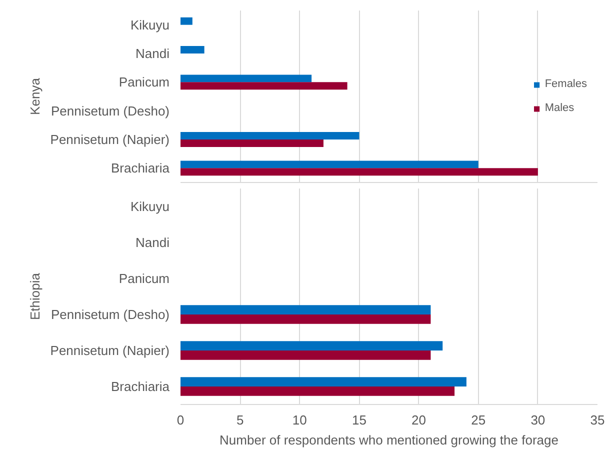  Describe the element at coordinates (419, 420) in the screenshot. I see `x-tick-label: 20` at that location.